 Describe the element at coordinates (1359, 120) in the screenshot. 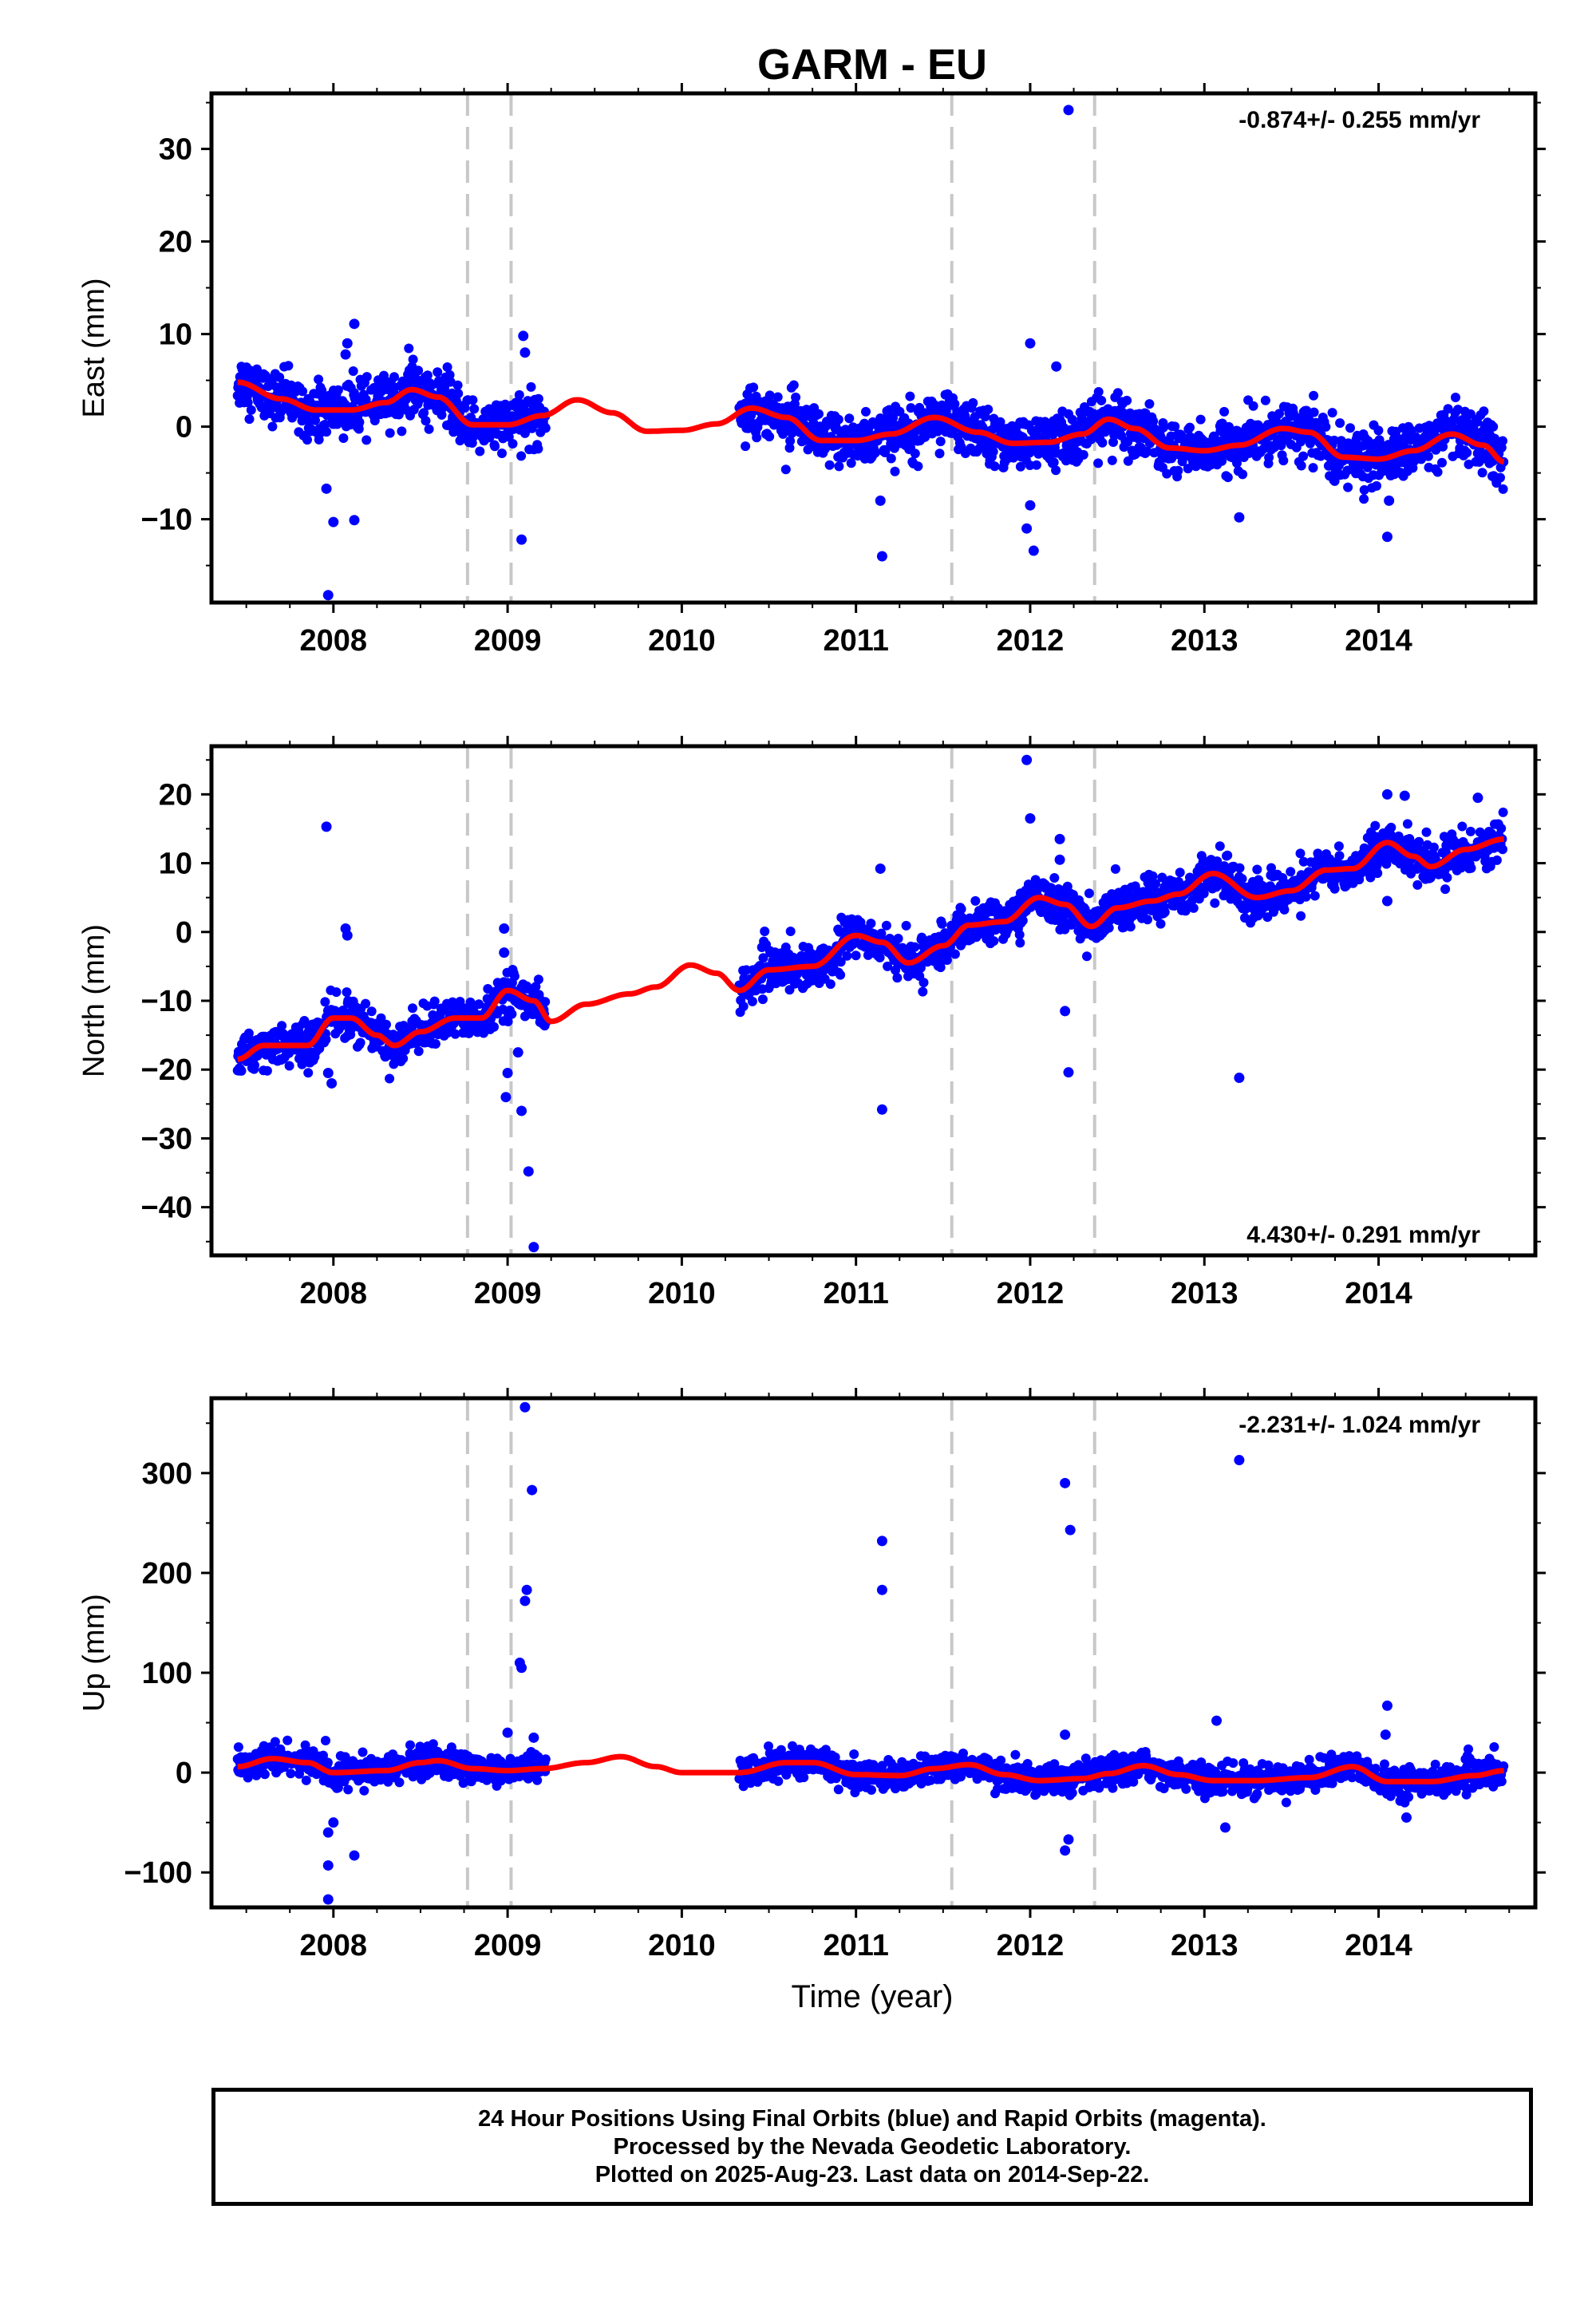

I see `rate-label: -0.874+/- 0.255 mm/yr` at that location.